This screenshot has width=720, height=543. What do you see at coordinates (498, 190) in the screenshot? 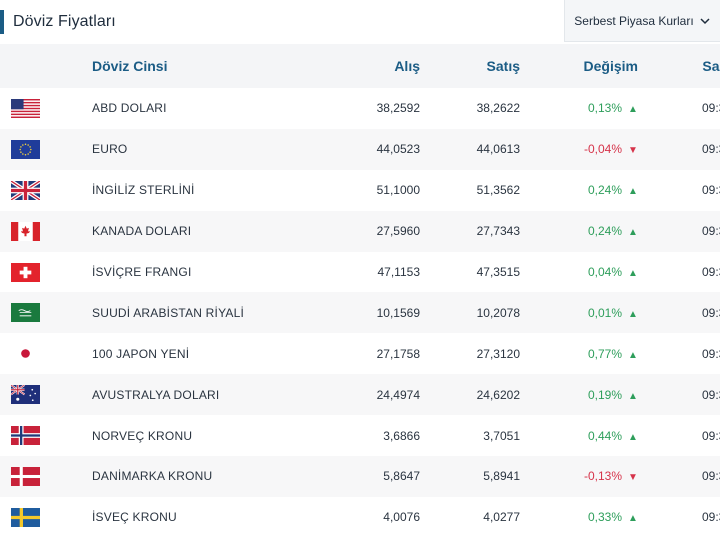
I see `sell-price: 51,3562` at bounding box center [498, 190].